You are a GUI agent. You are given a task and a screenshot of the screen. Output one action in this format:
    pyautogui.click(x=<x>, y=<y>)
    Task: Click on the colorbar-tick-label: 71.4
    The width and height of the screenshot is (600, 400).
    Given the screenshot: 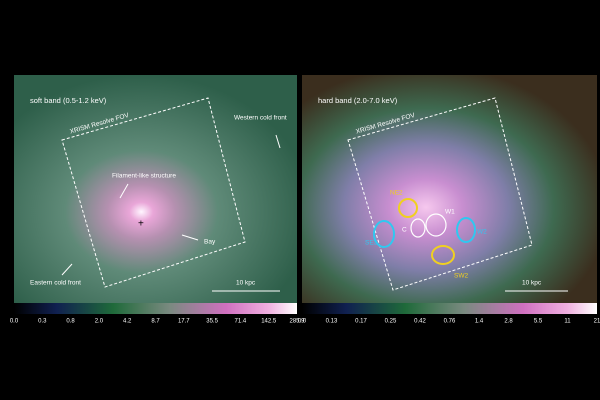 What is the action you would take?
    pyautogui.click(x=241, y=322)
    